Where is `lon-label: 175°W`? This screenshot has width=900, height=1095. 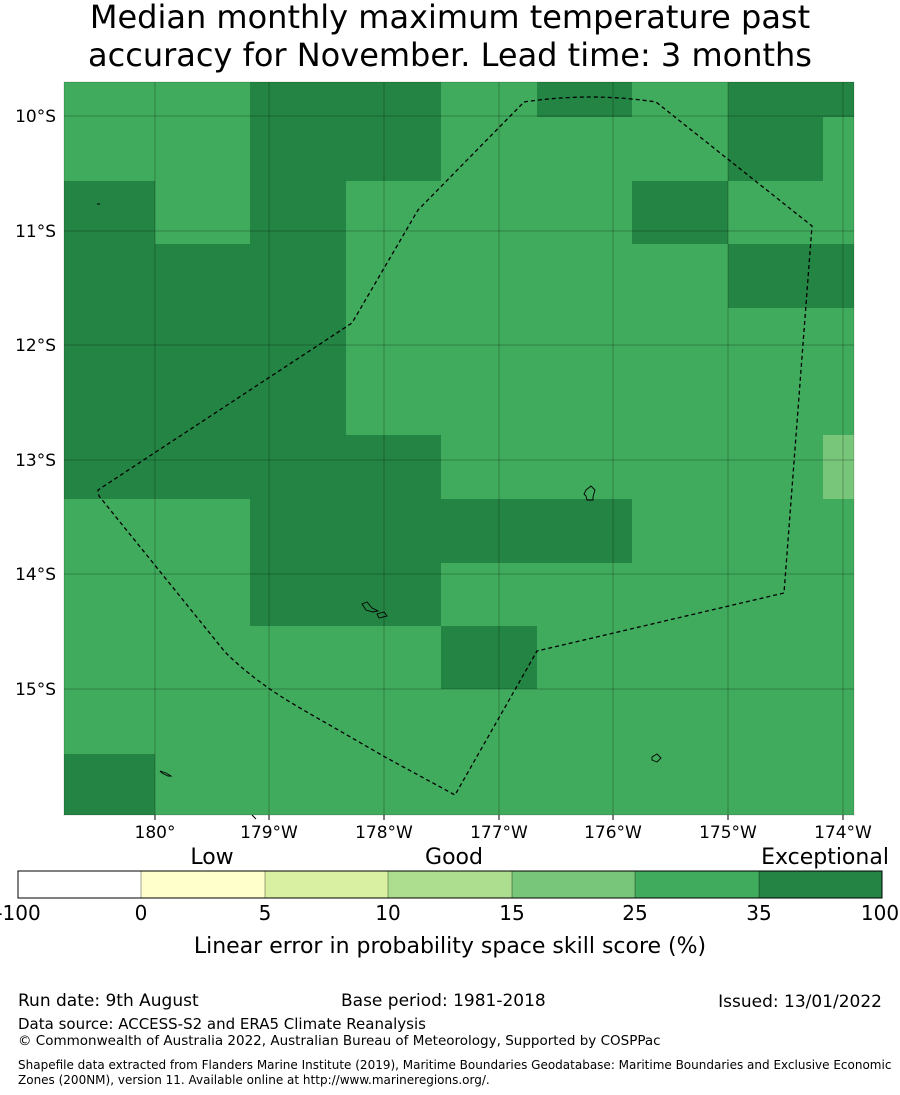 lon-label: 175°W is located at coordinates (728, 833).